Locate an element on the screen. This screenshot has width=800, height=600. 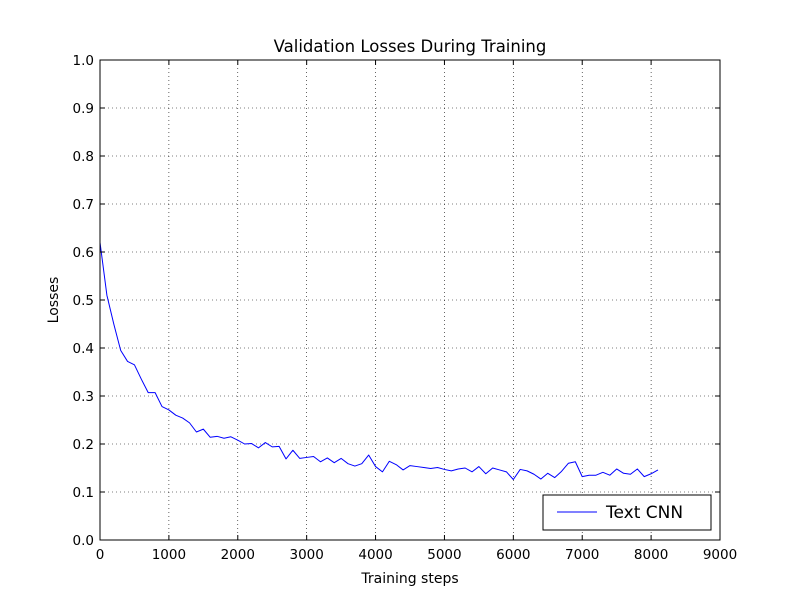
x-tick-label: 0 is located at coordinates (100, 555).